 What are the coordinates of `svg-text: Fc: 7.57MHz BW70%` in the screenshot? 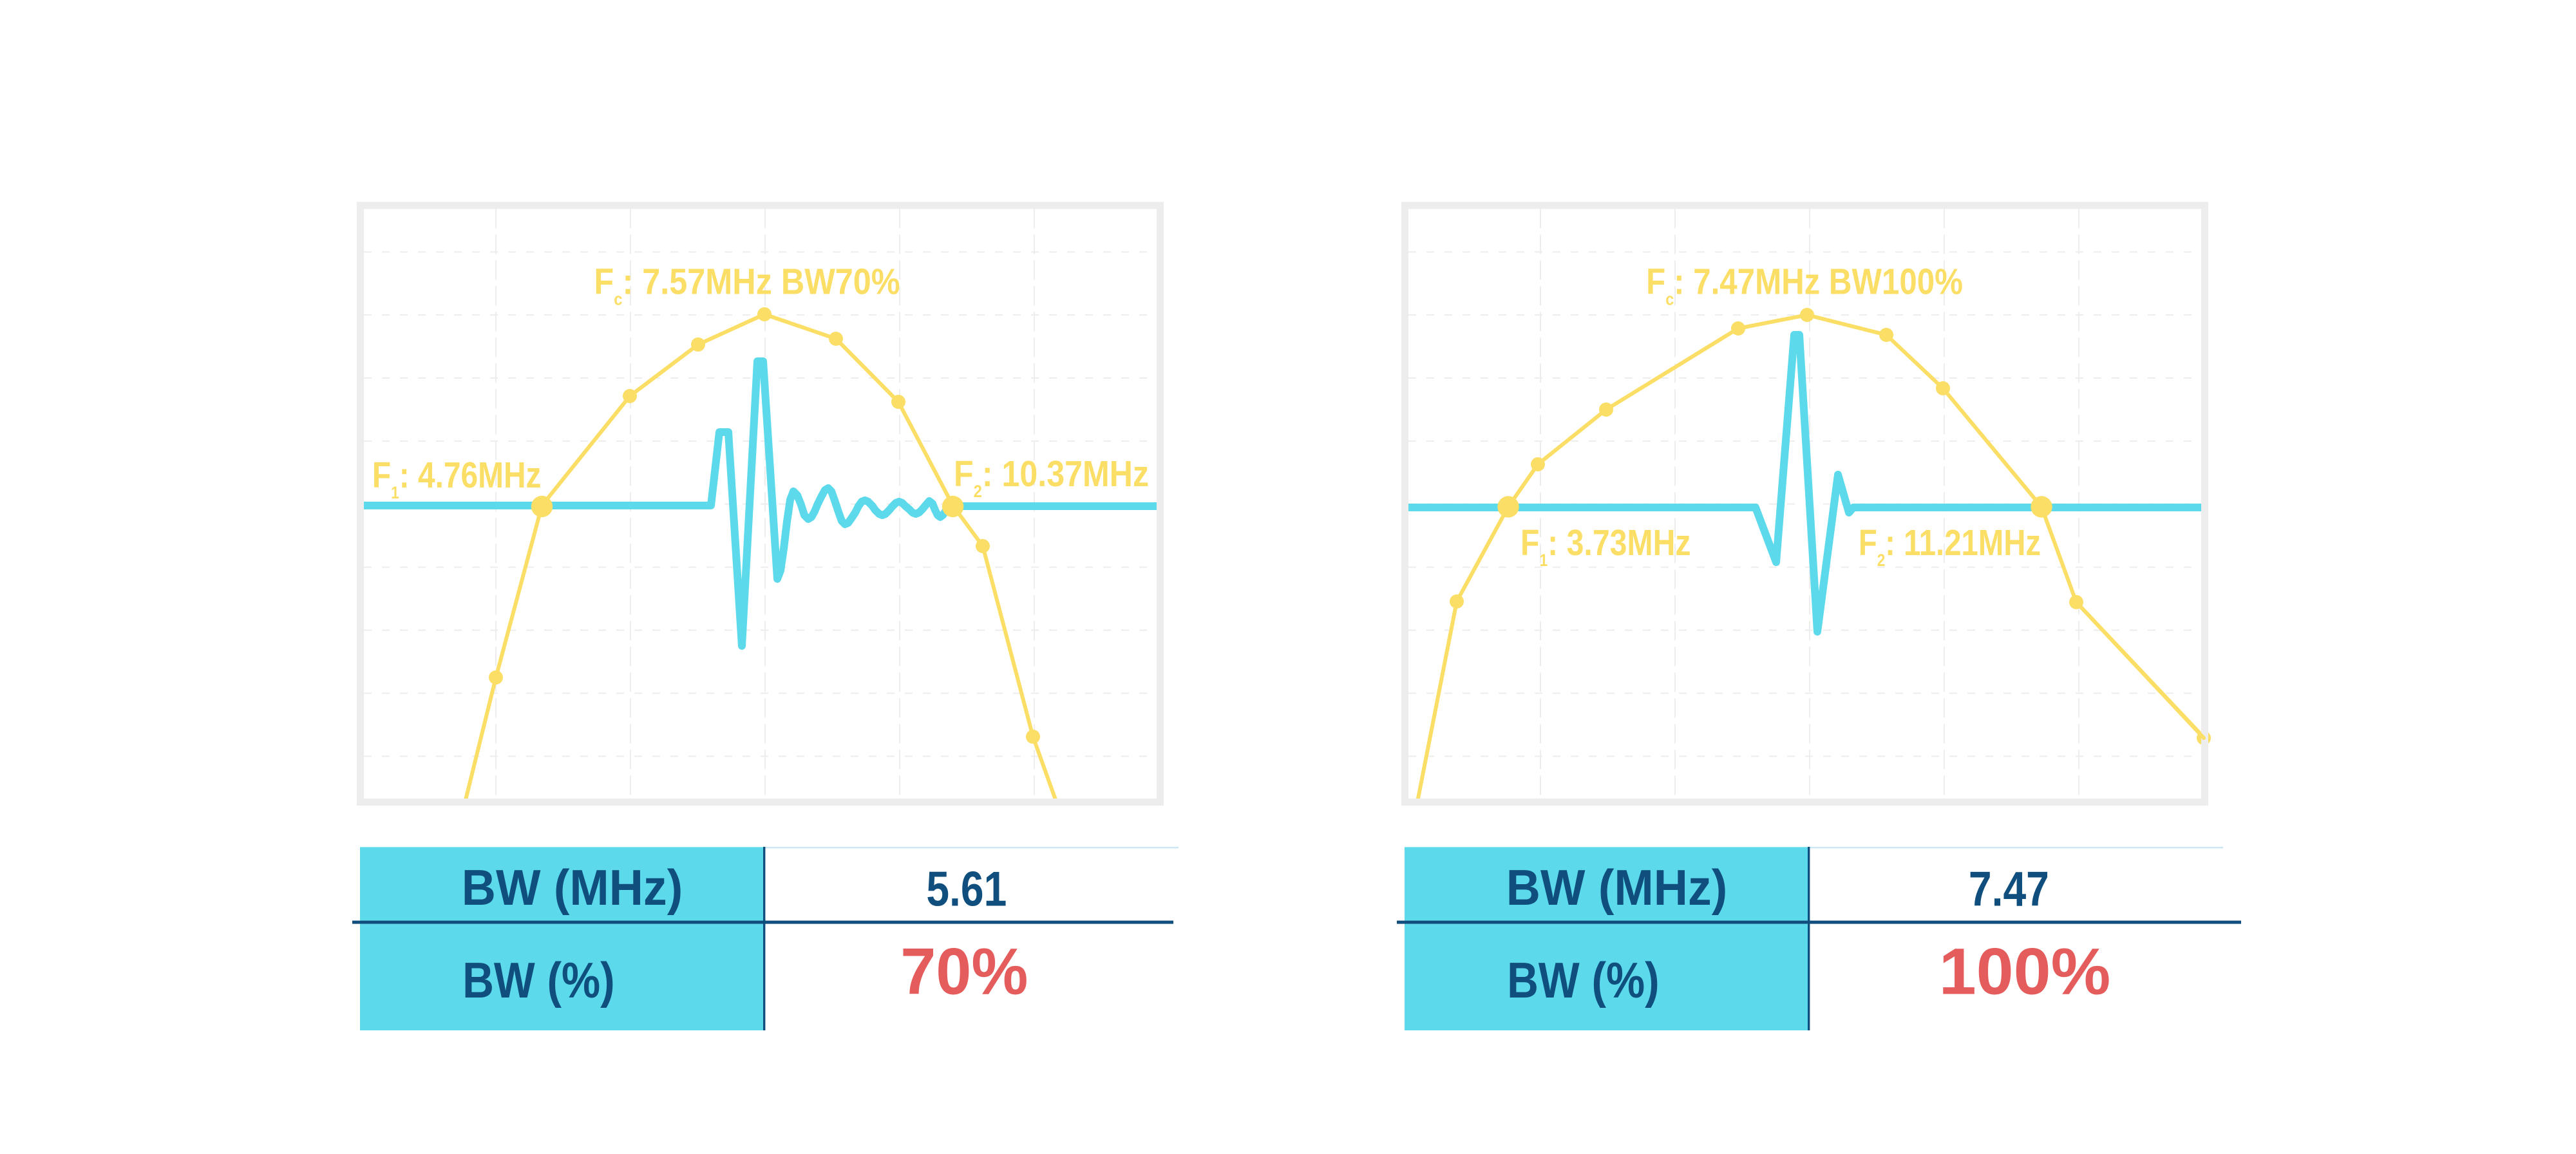 It's located at (747, 285).